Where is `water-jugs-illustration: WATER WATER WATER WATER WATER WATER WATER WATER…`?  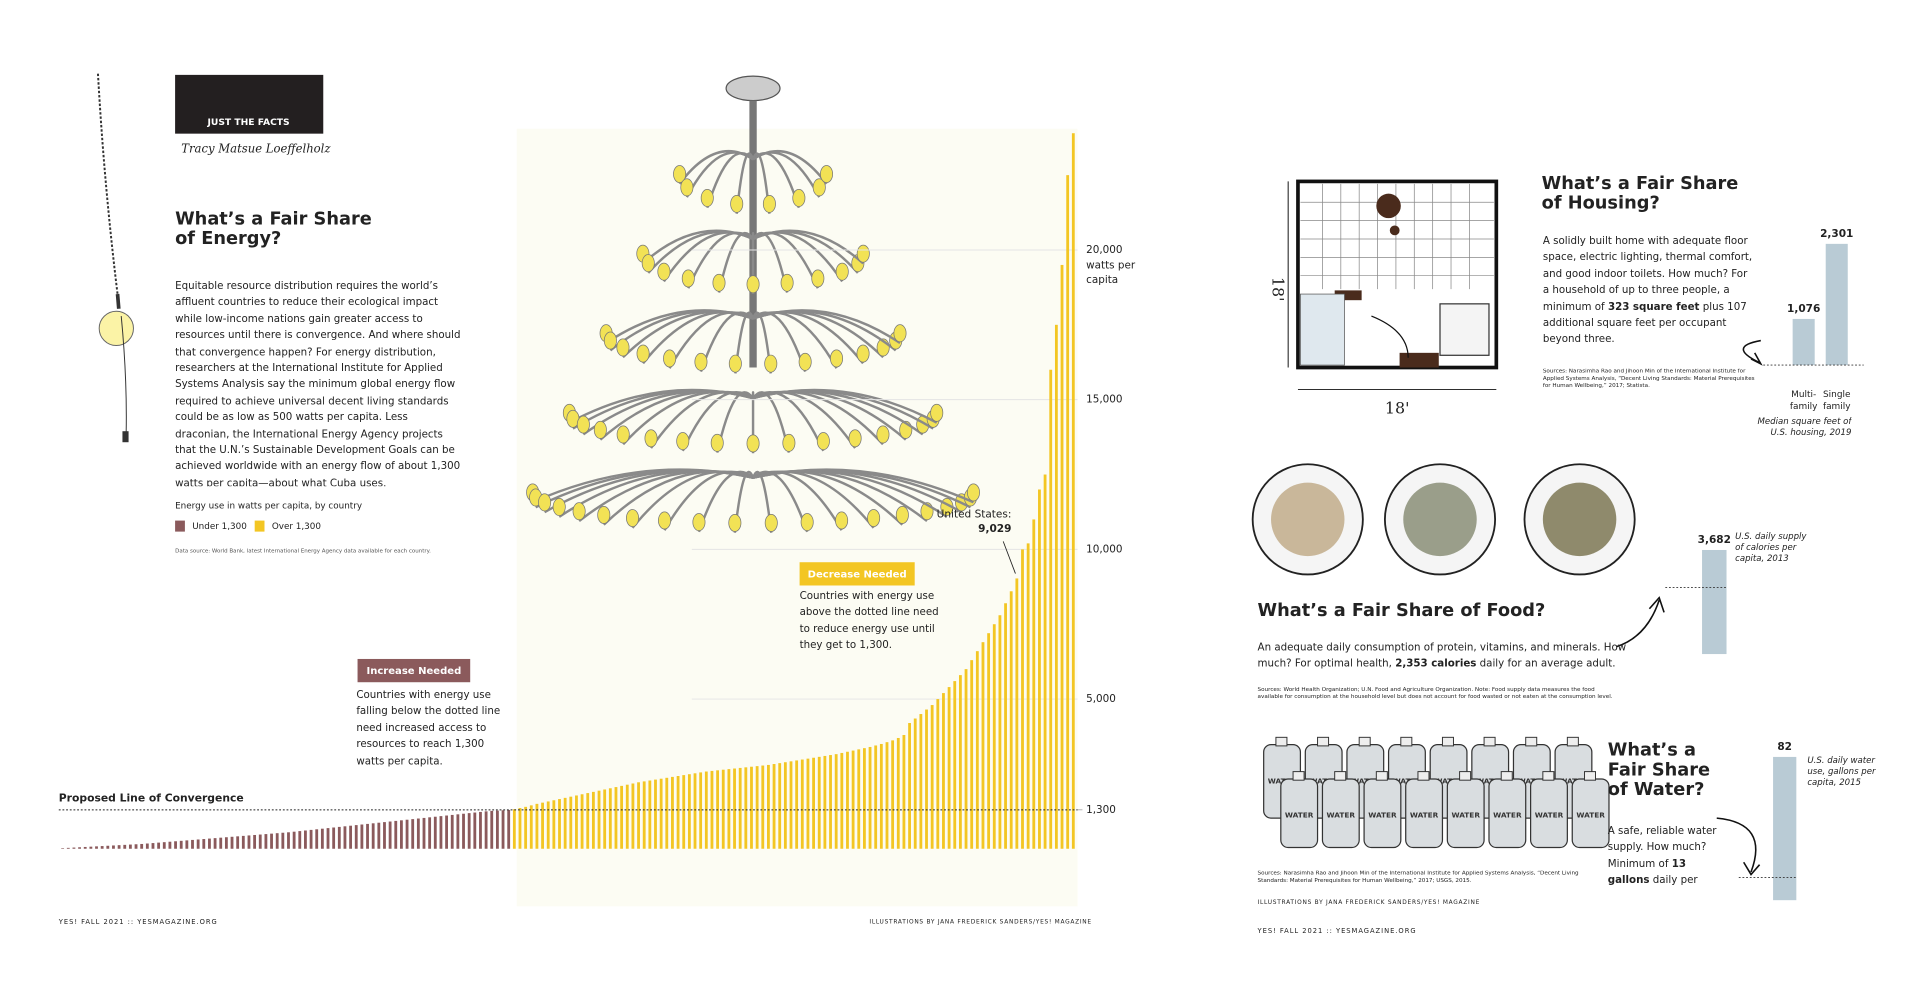
water-jugs-illustration: WATER WATER WATER WATER WATER WATER WATER WATER… is located at coordinates (1436, 792).